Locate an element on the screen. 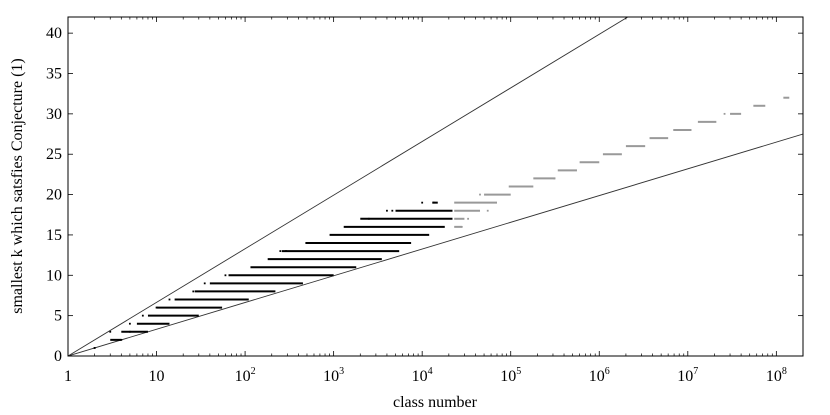 The image size is (830, 415). y-tick-label: 10 is located at coordinates (54, 275).